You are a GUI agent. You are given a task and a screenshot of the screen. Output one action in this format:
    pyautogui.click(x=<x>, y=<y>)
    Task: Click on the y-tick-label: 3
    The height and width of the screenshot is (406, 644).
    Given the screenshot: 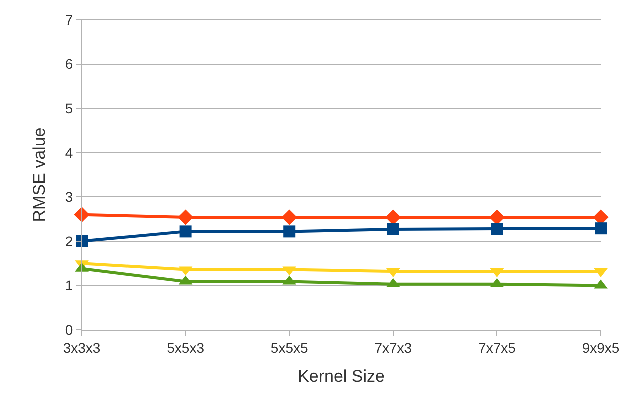 What is the action you would take?
    pyautogui.click(x=69, y=197)
    